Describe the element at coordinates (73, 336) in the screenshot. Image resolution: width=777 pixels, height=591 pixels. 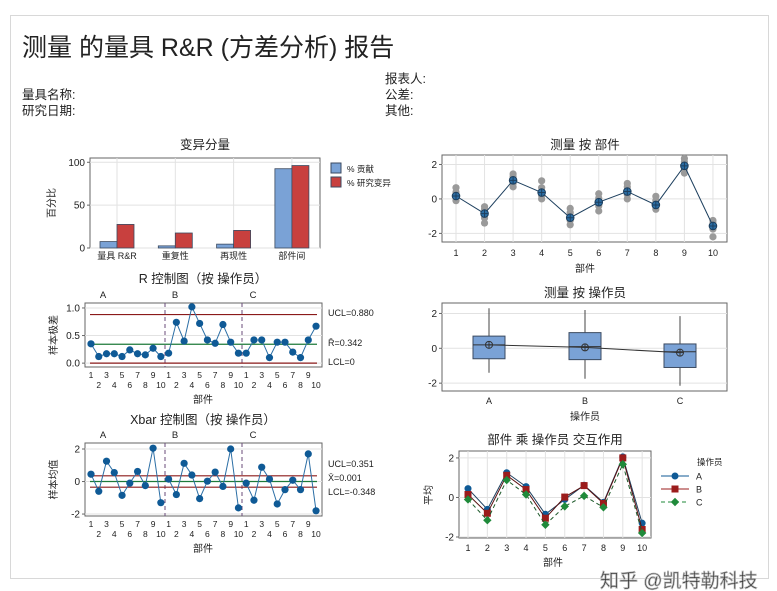
I see `y-tick-label: 0.5` at that location.